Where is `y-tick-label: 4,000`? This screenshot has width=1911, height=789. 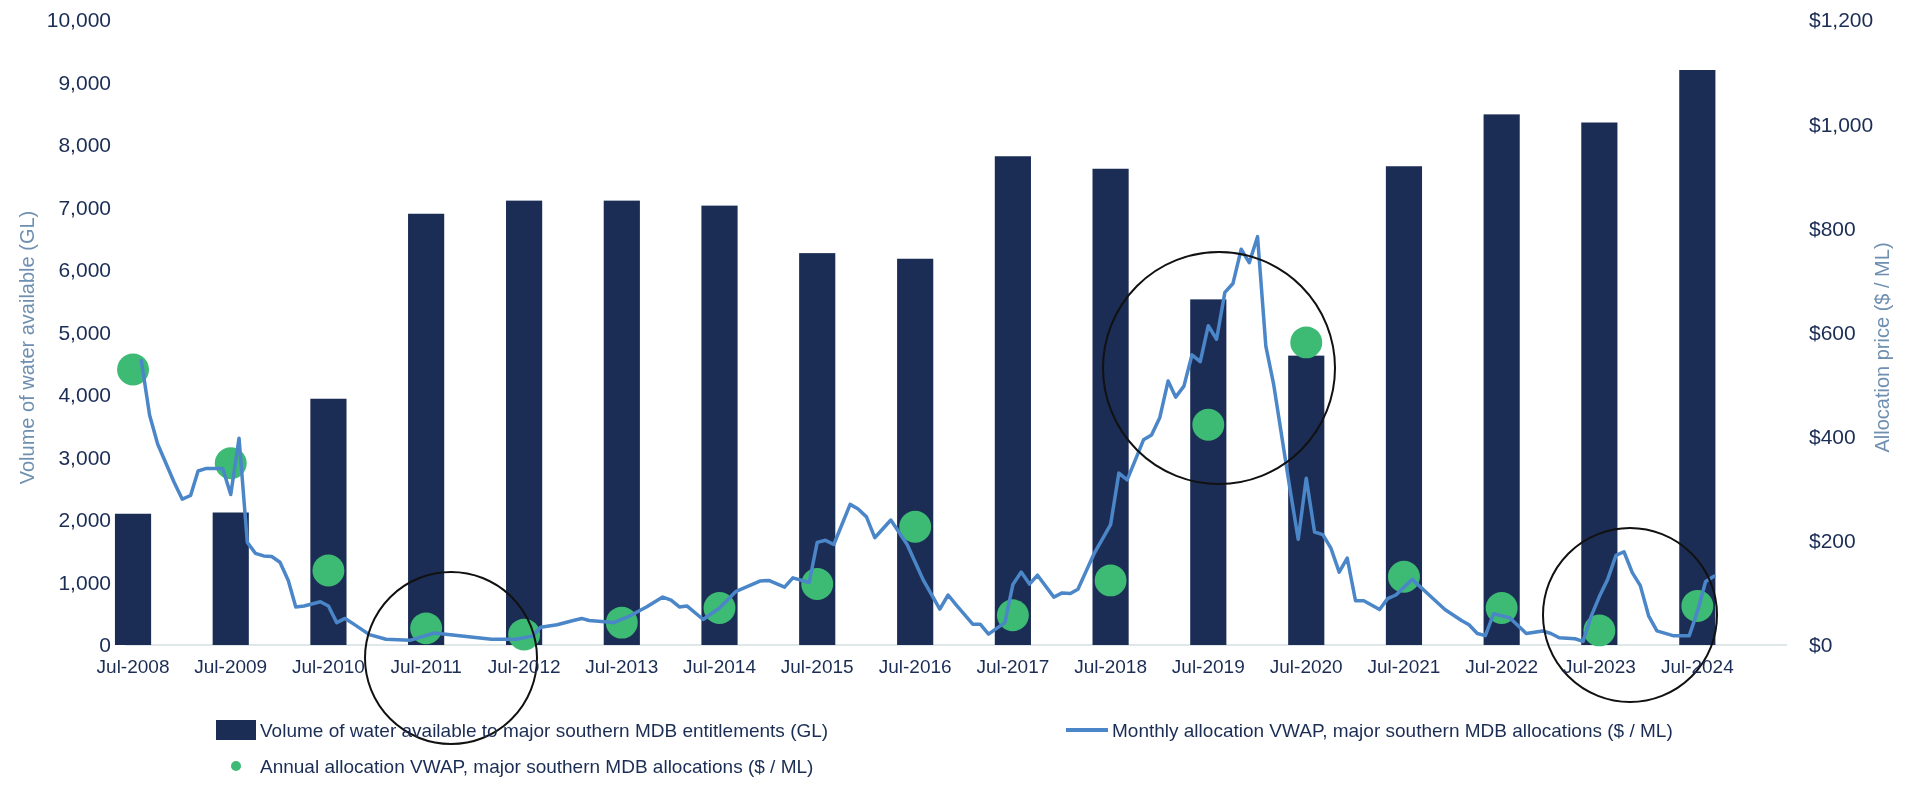 y-tick-label: 4,000 is located at coordinates (84, 395).